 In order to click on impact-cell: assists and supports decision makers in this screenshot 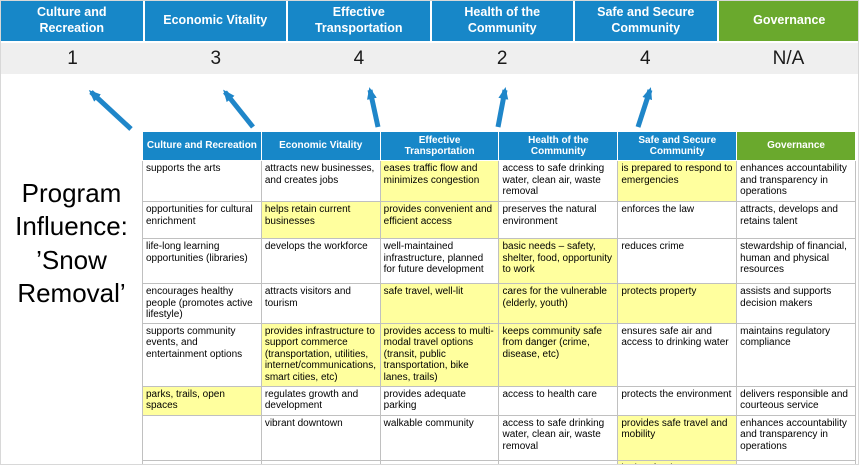, I will do `click(796, 303)`.